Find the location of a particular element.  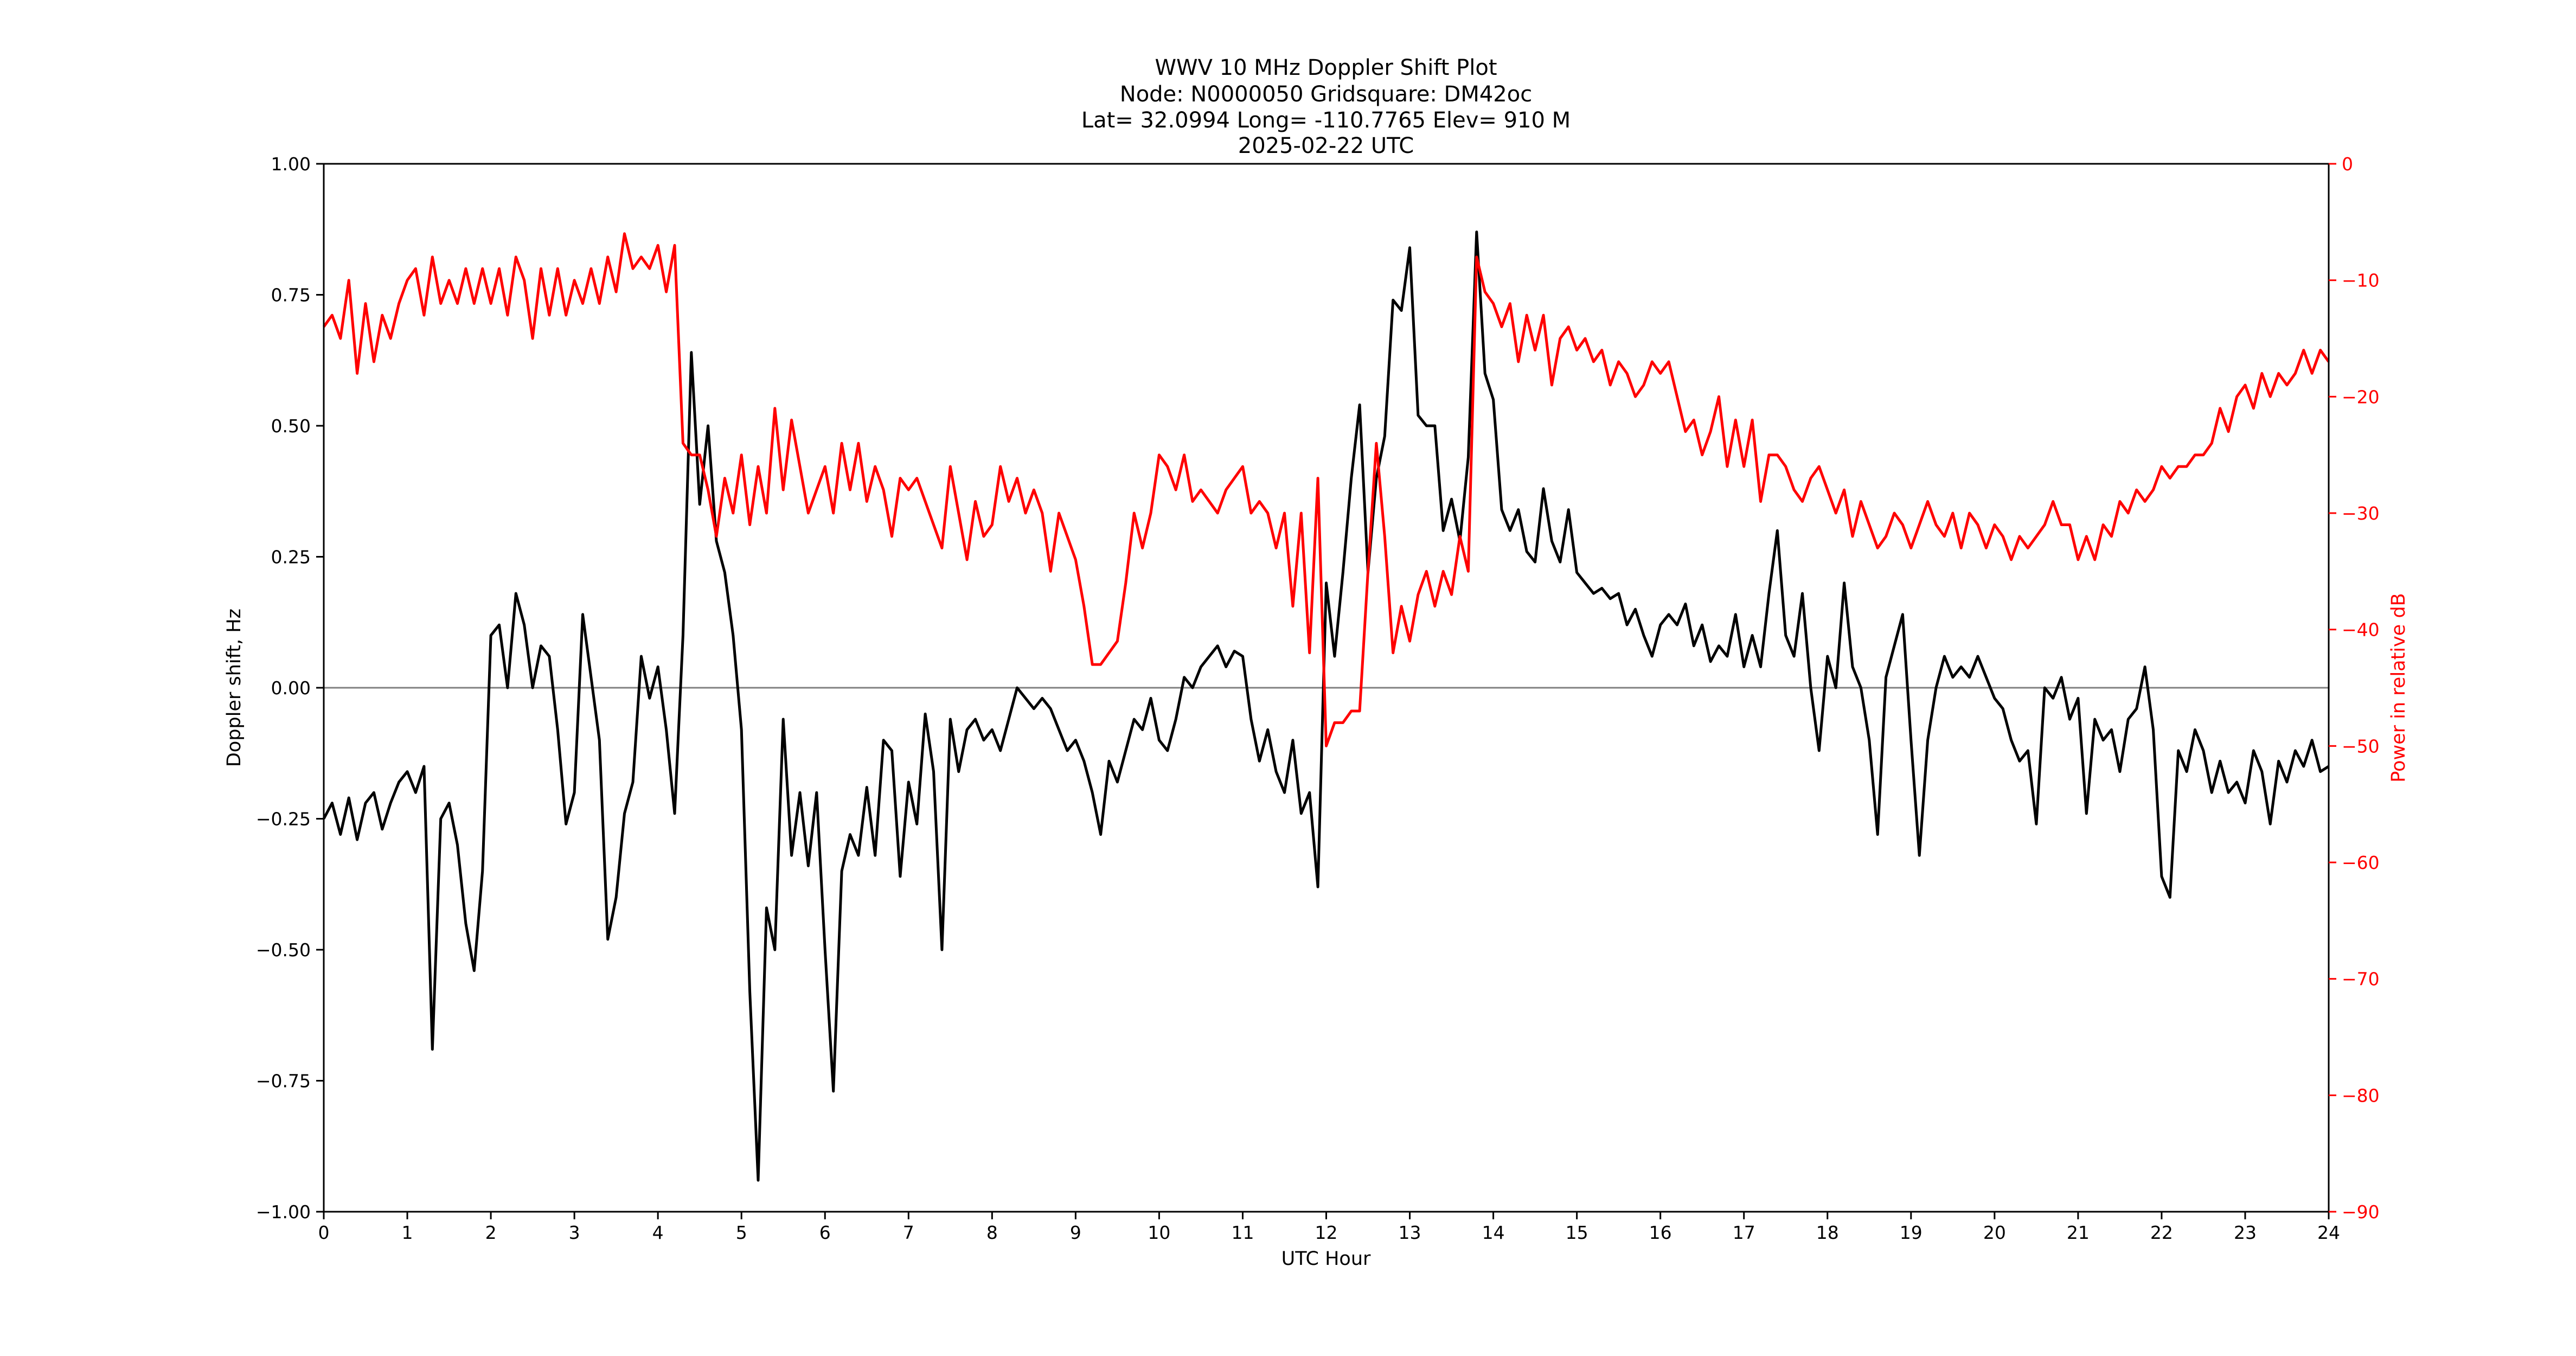

y-right-tick-label: −30 is located at coordinates (2361, 513).